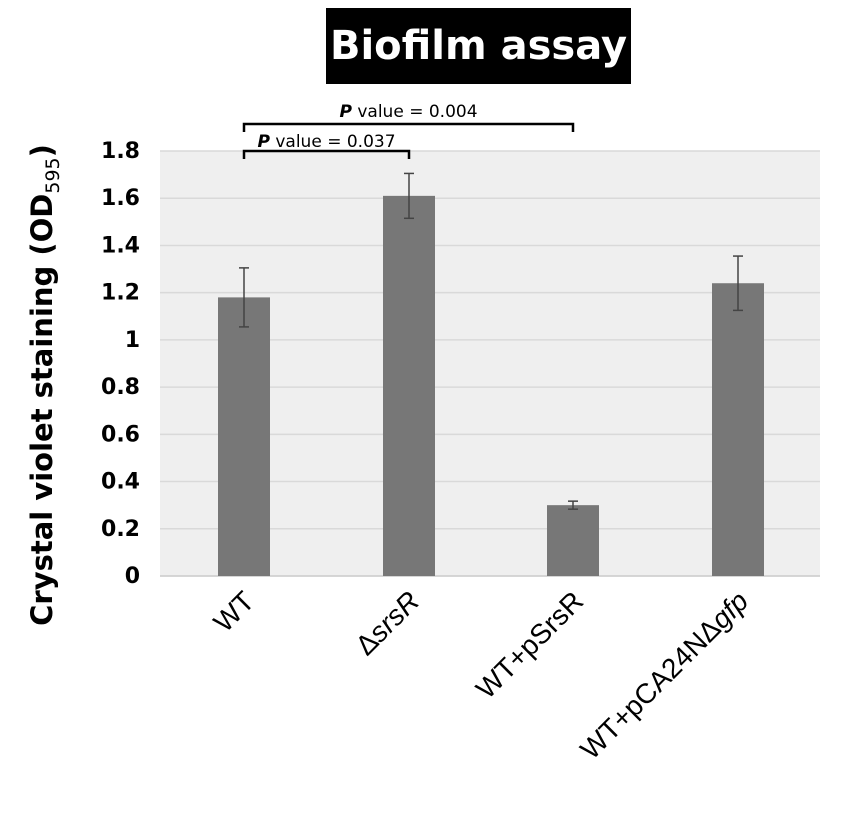 This screenshot has width=843, height=824. I want to click on x-tick-label-2: WT+pSrsR, so click(529, 644).